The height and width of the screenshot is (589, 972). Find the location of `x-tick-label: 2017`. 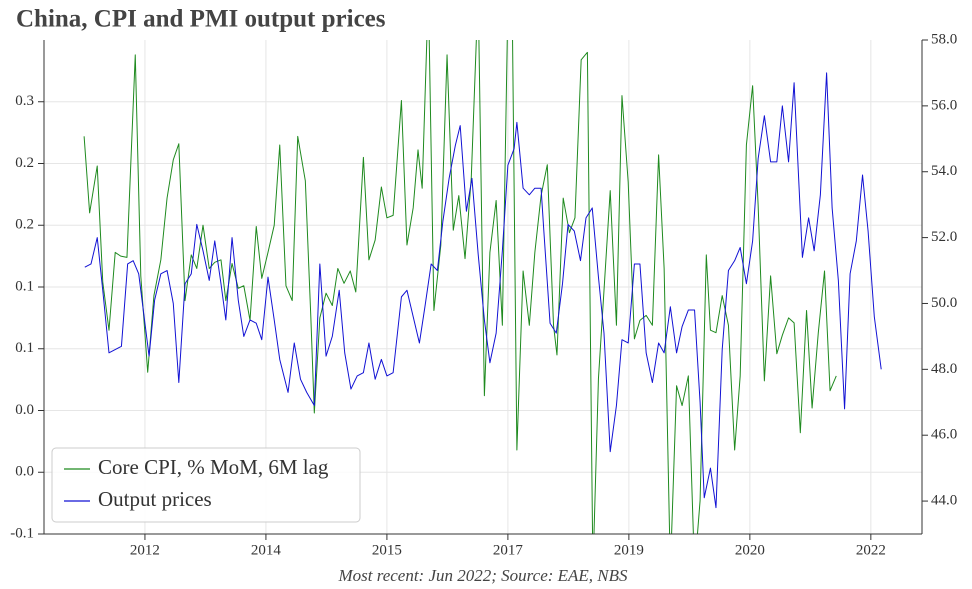

x-tick-label: 2017 is located at coordinates (508, 550).